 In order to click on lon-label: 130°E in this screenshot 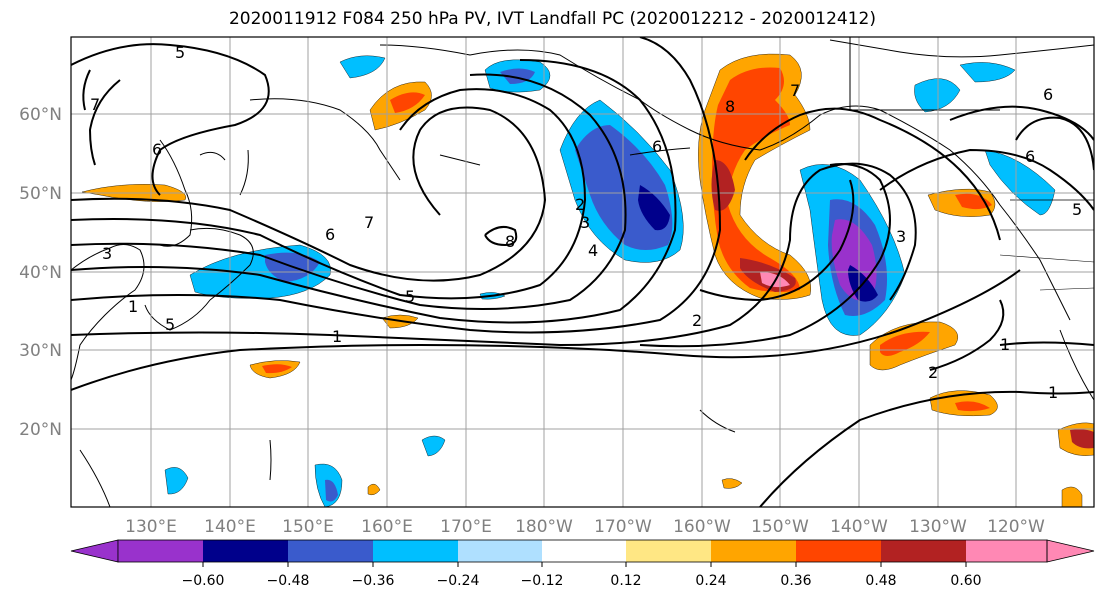, I will do `click(151, 527)`.